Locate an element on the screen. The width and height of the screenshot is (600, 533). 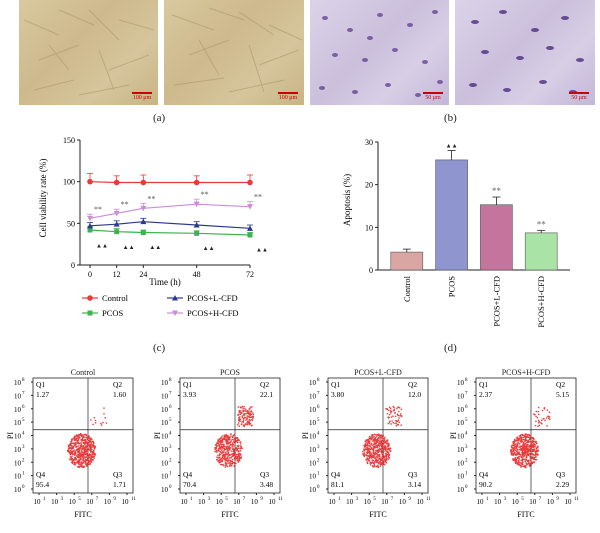
quadrant-q2-value: 5.15 is located at coordinates (562, 394).